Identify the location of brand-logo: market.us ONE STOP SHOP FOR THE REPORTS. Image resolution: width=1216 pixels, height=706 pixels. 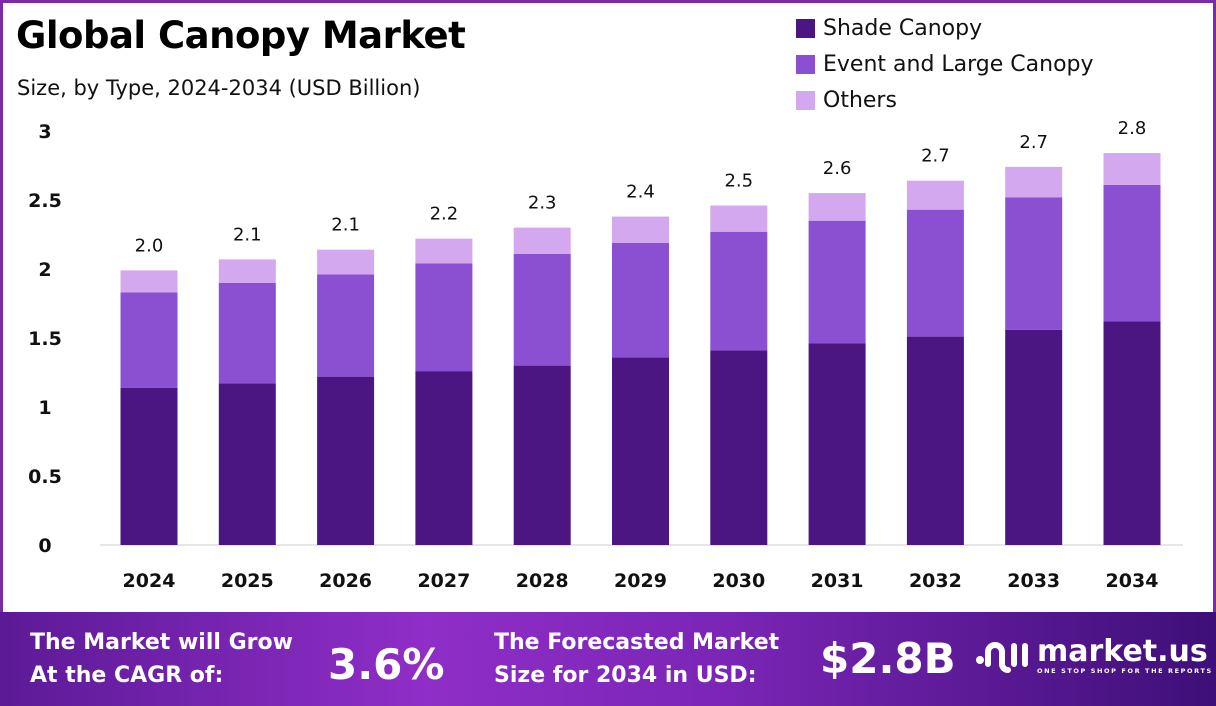
(1094, 656).